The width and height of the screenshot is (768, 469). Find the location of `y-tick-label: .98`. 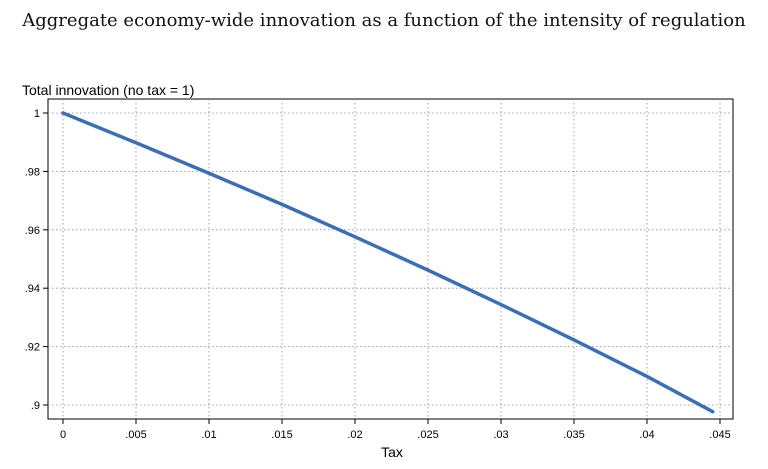

y-tick-label: .98 is located at coordinates (32, 172).